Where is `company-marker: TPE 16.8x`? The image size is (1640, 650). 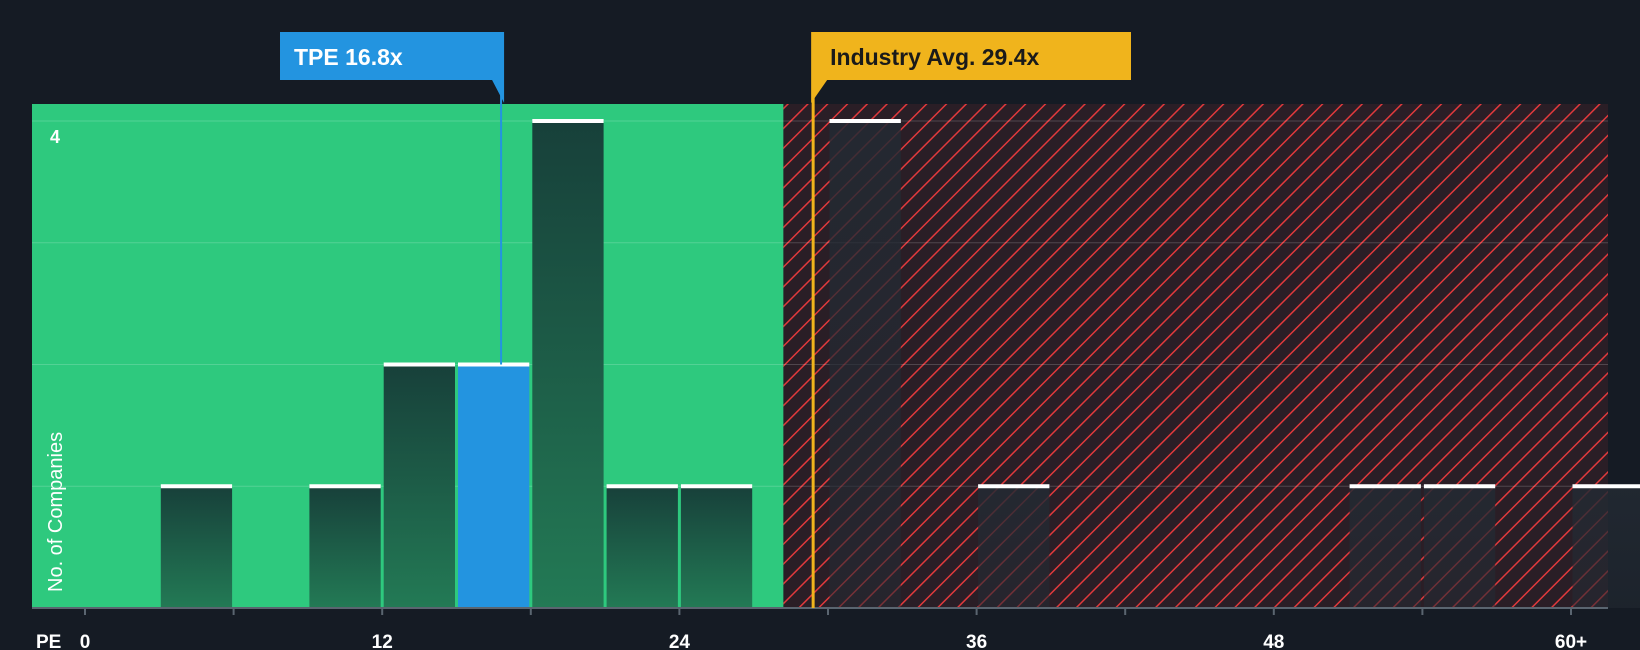
company-marker: TPE 16.8x is located at coordinates (392, 198).